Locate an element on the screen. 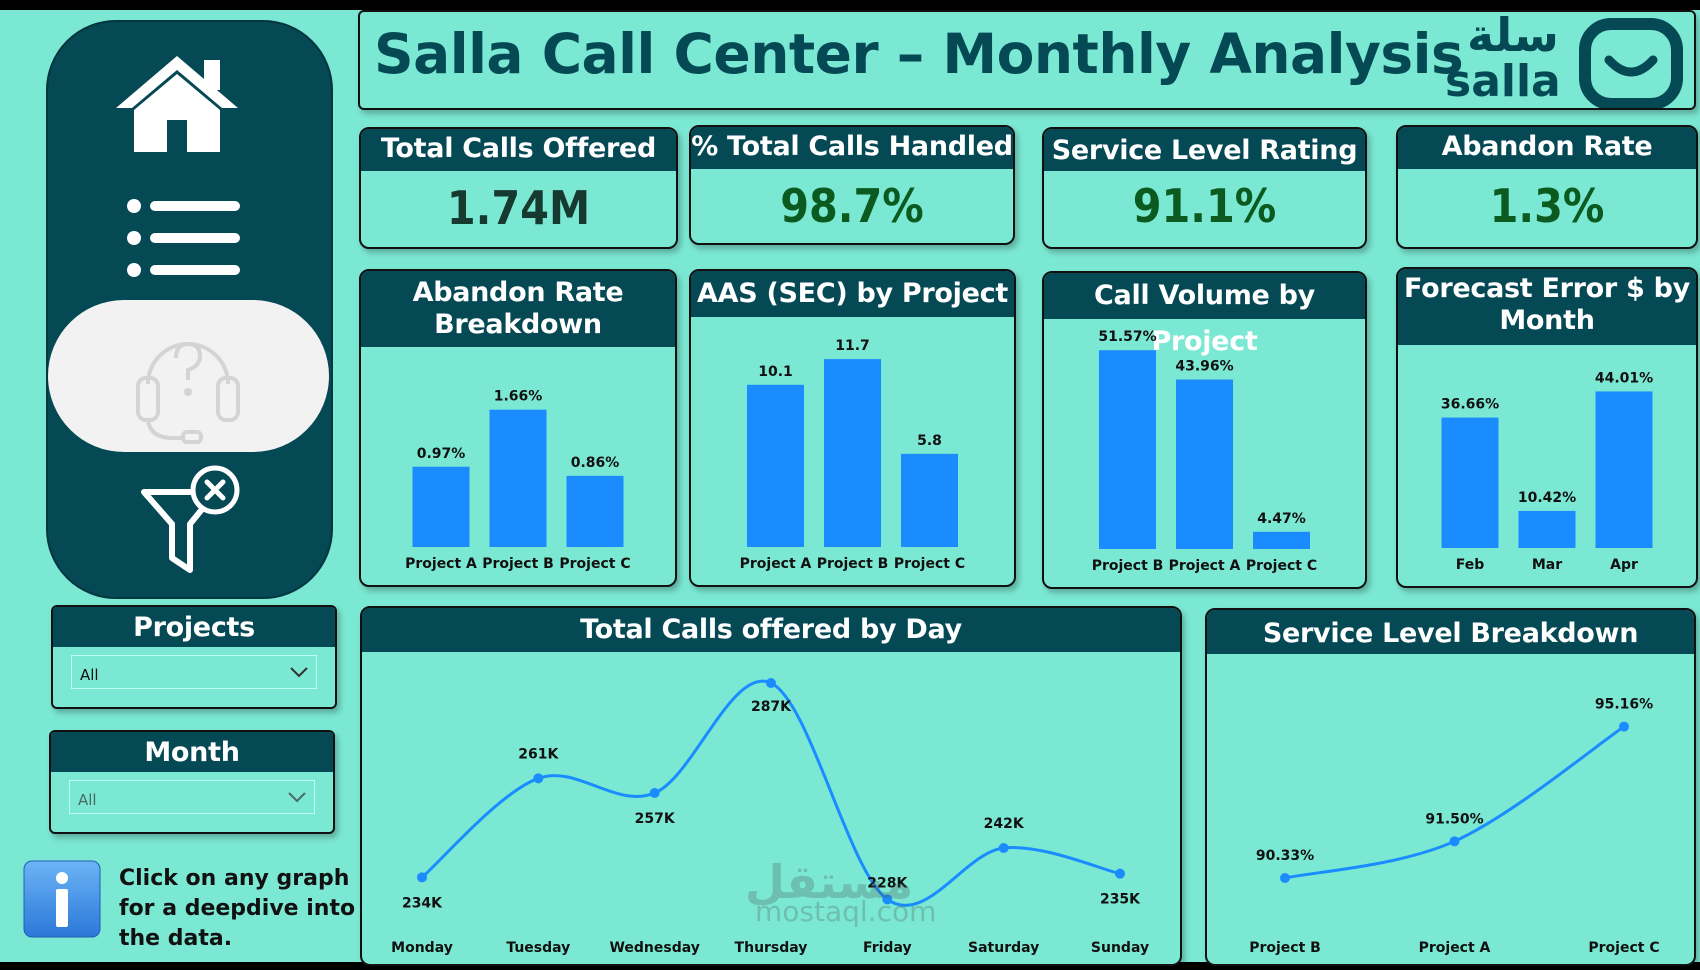 This screenshot has height=970, width=1700. series-line is located at coordinates (1454, 802).